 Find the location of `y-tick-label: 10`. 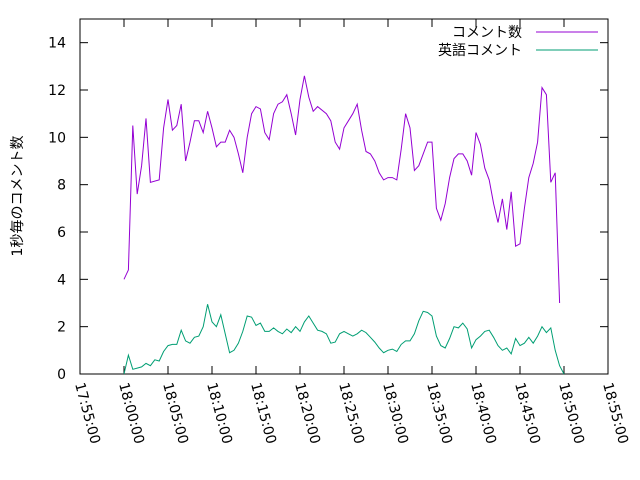

y-tick-label: 10 is located at coordinates (57, 138).